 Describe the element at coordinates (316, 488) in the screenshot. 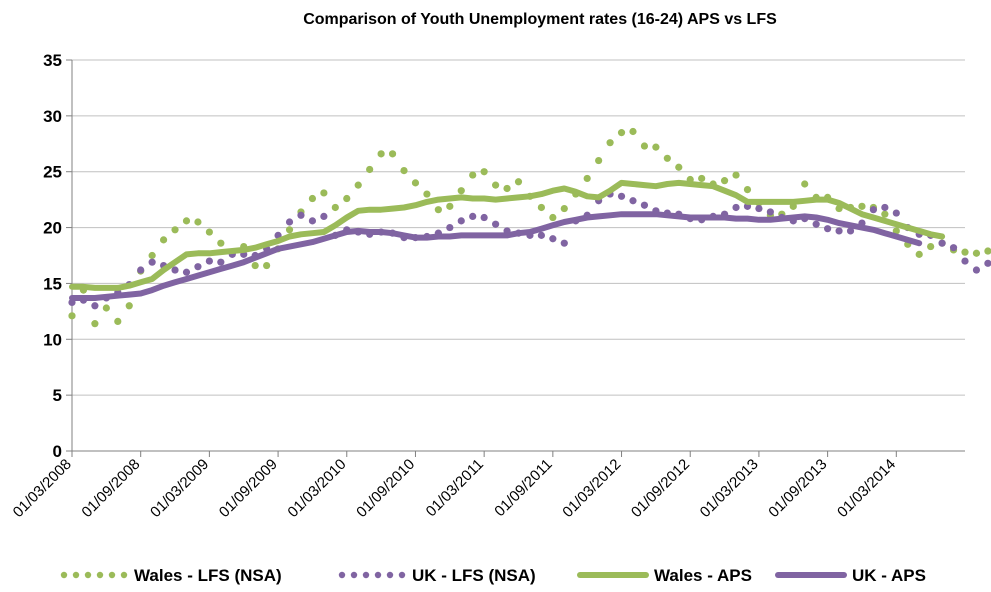

I see `x-tick-label: 01/03/2010` at that location.